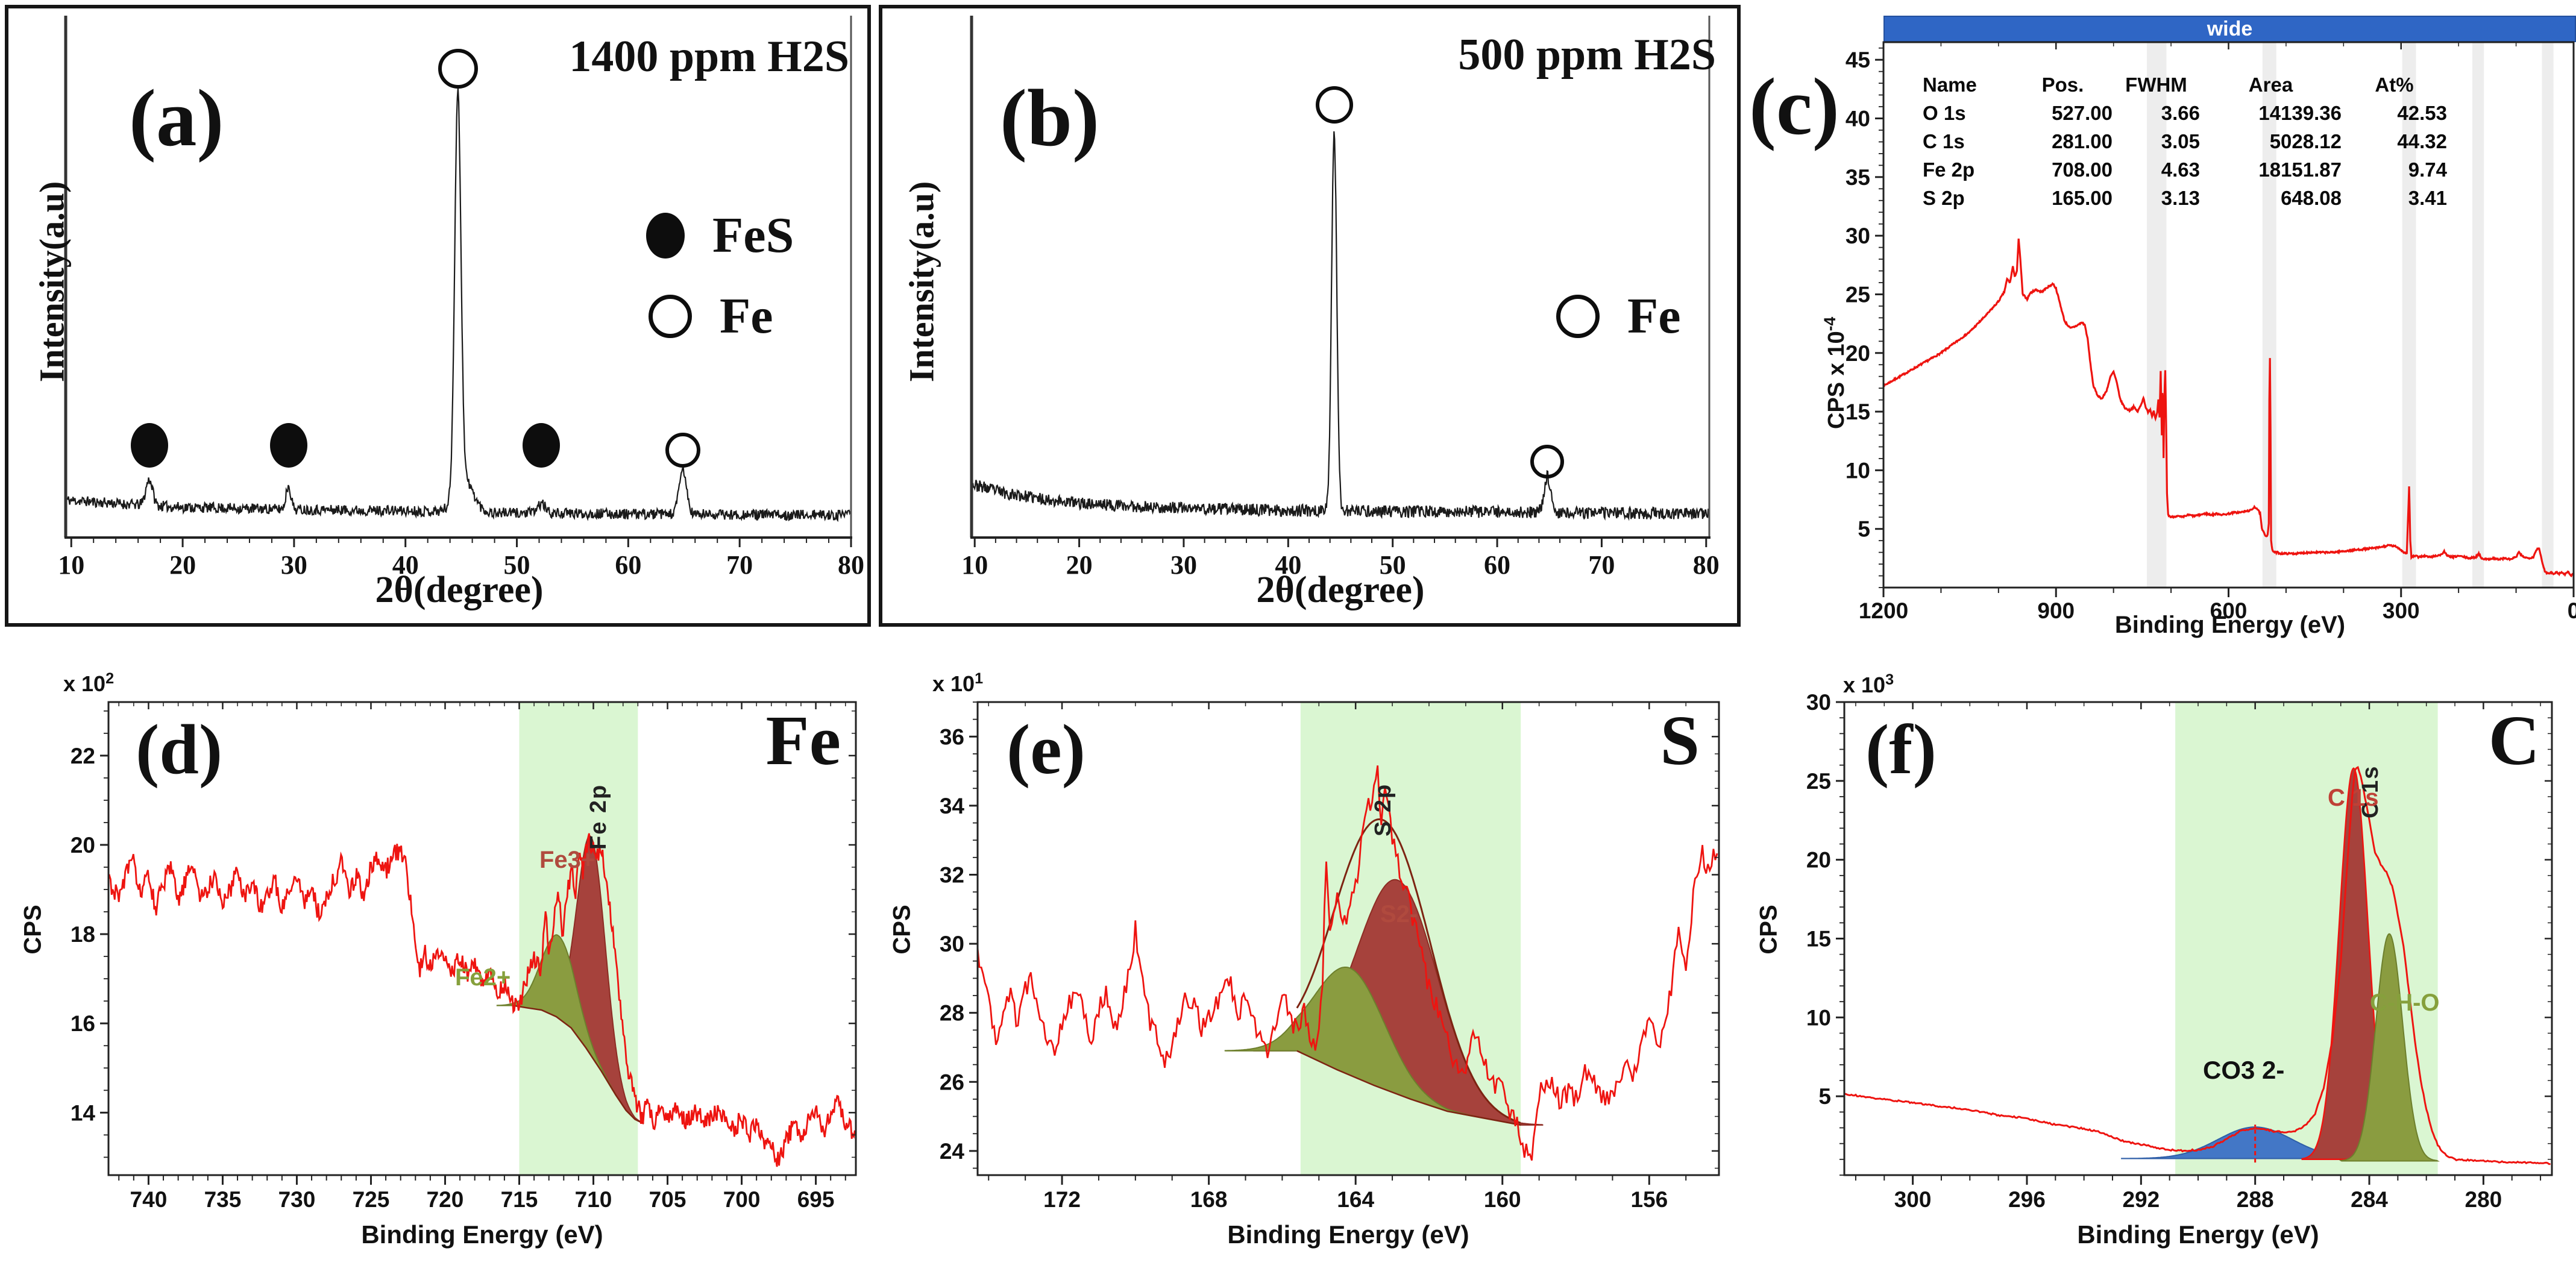 Image resolution: width=2576 pixels, height=1286 pixels. Describe the element at coordinates (483, 977) in the screenshot. I see `fit-label-fe2plus: Fe2+` at that location.